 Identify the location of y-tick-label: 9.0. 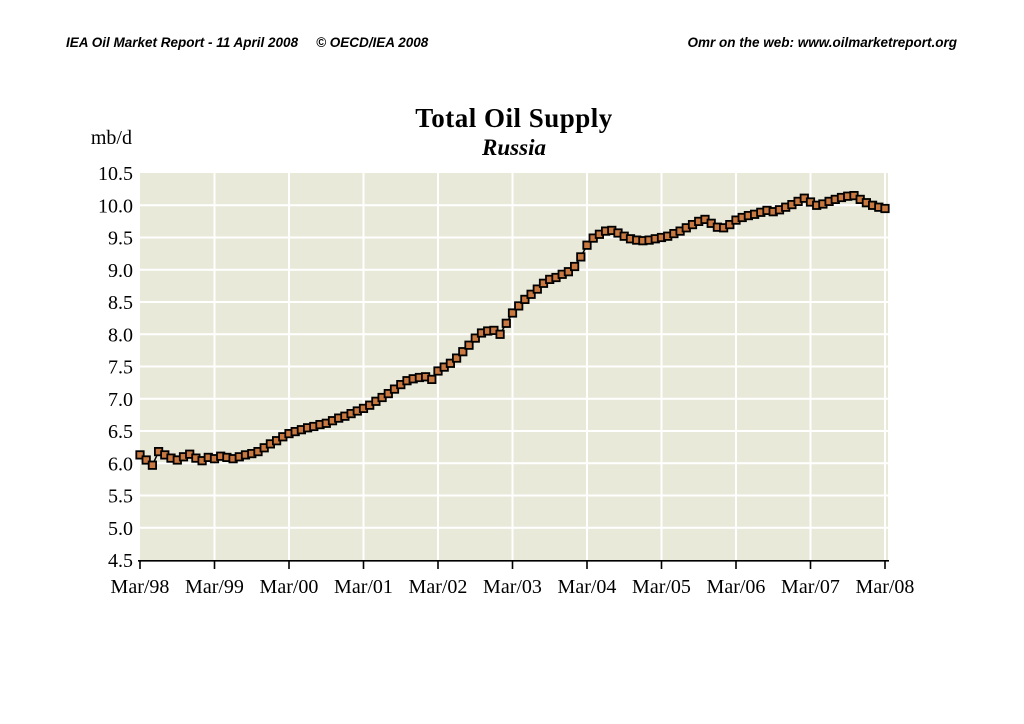
(120, 271).